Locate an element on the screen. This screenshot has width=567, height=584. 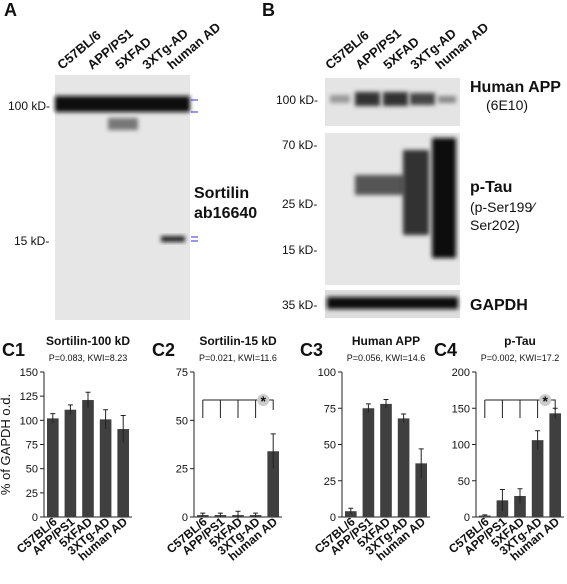
antibody-label: Ser202) is located at coordinates (495, 225).